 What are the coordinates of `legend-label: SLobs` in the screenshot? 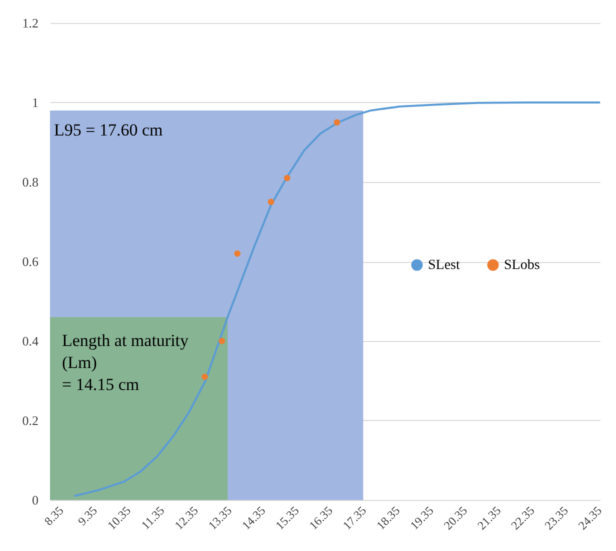 It's located at (522, 265).